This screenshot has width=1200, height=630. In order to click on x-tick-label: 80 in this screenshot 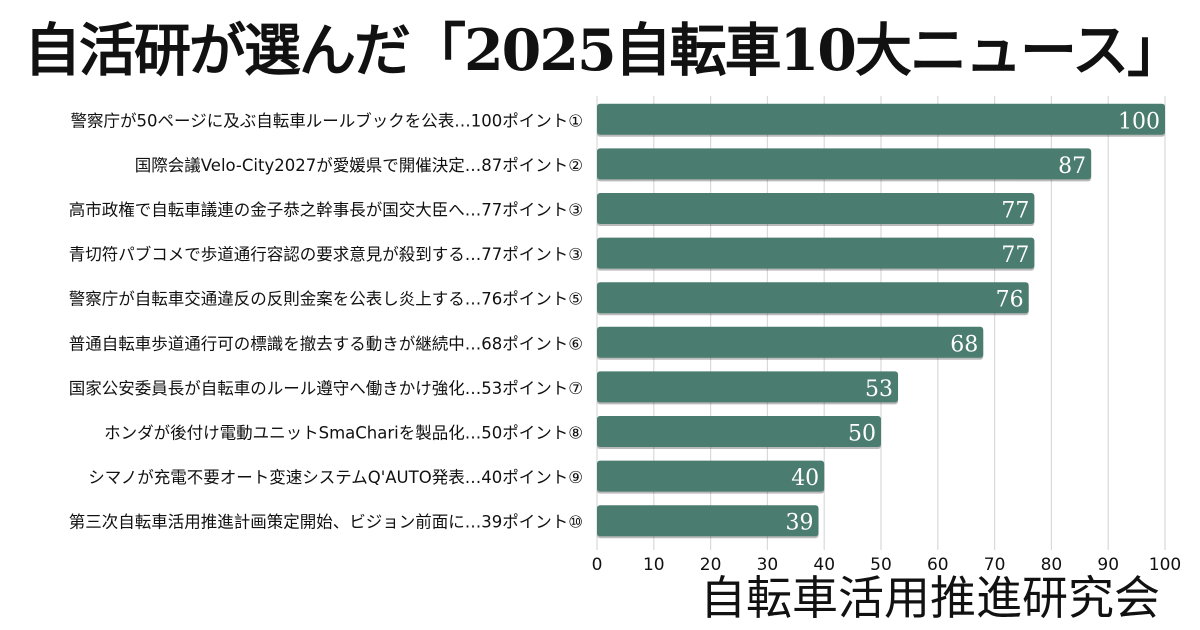, I will do `click(1052, 565)`.